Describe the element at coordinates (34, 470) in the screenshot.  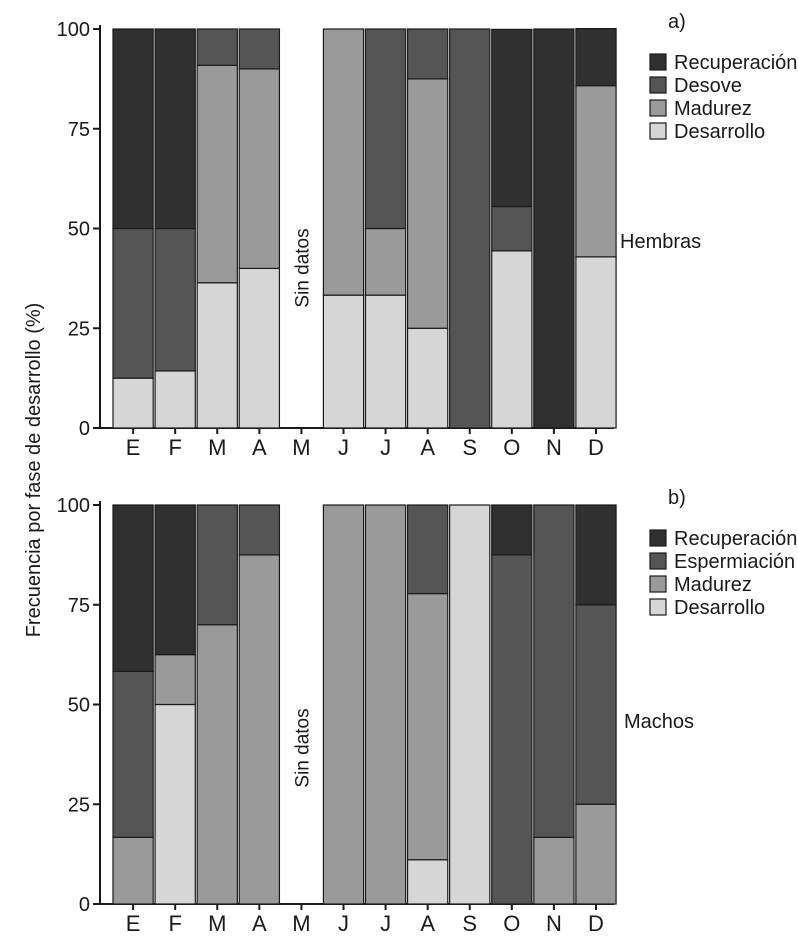
I see `y-axis-label: Frecuencia por fase de desarrollo (%)` at that location.